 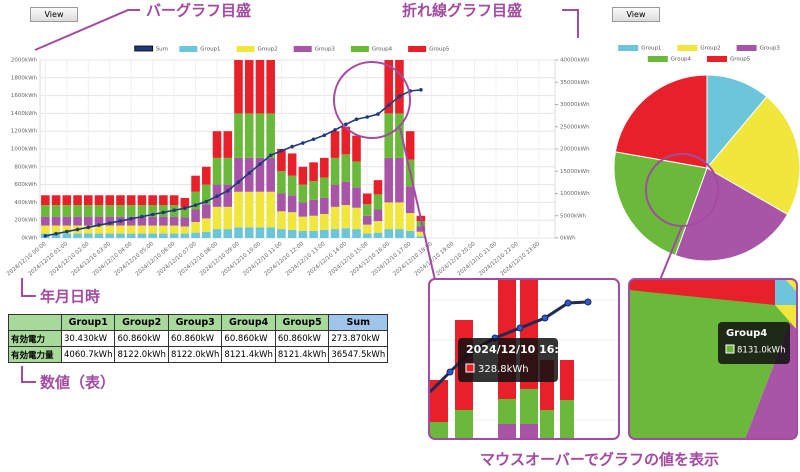 I want to click on table-cell: 8121.4kWh, so click(x=302, y=354).